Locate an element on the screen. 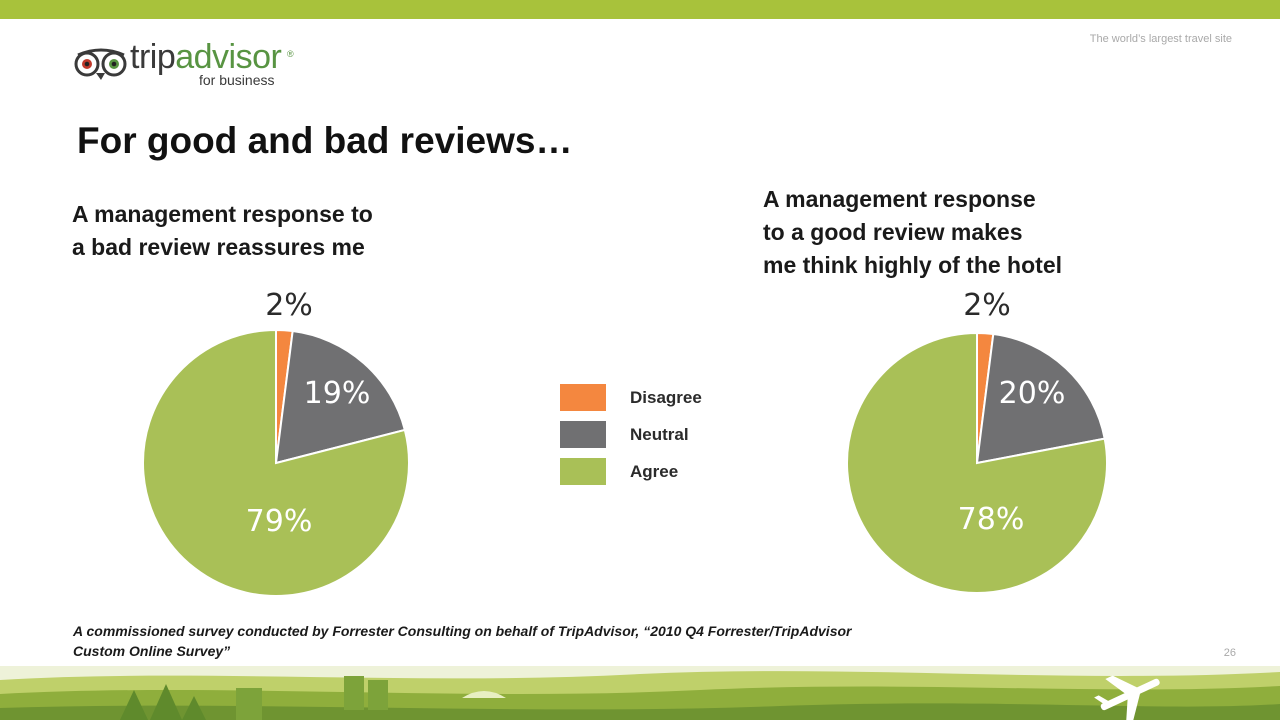 Image resolution: width=1280 pixels, height=720 pixels. owl-eyes-icon is located at coordinates (100, 64).